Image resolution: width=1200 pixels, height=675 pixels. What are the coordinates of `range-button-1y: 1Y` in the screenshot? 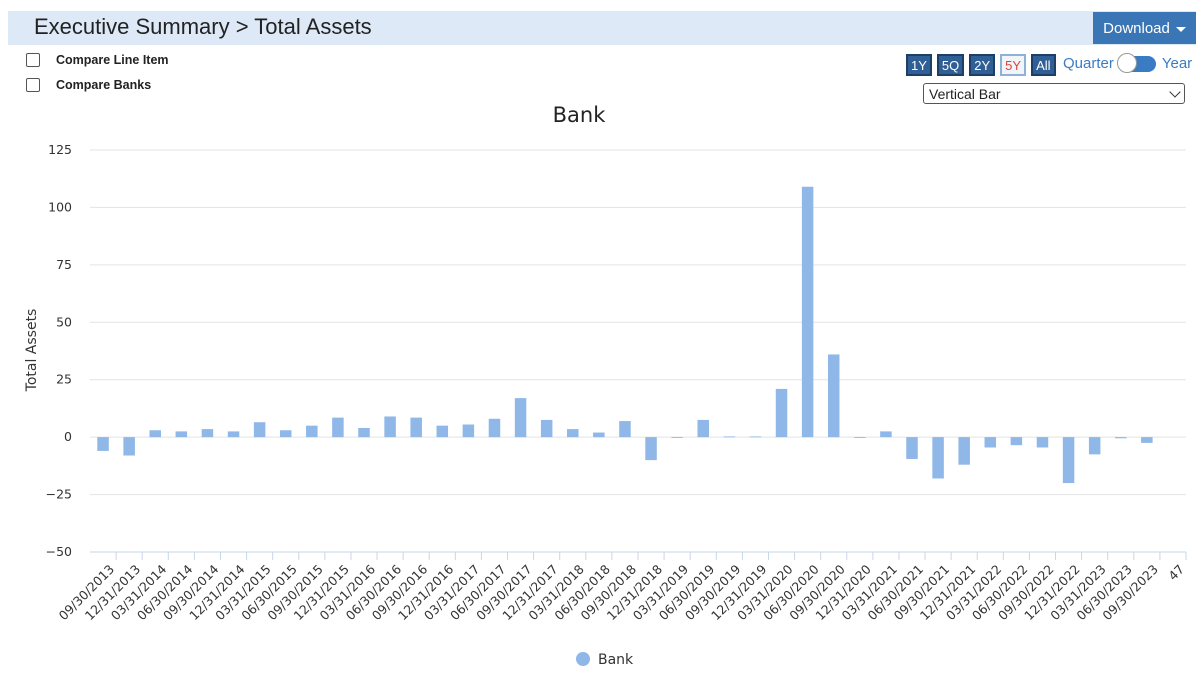 It's located at (919, 65).